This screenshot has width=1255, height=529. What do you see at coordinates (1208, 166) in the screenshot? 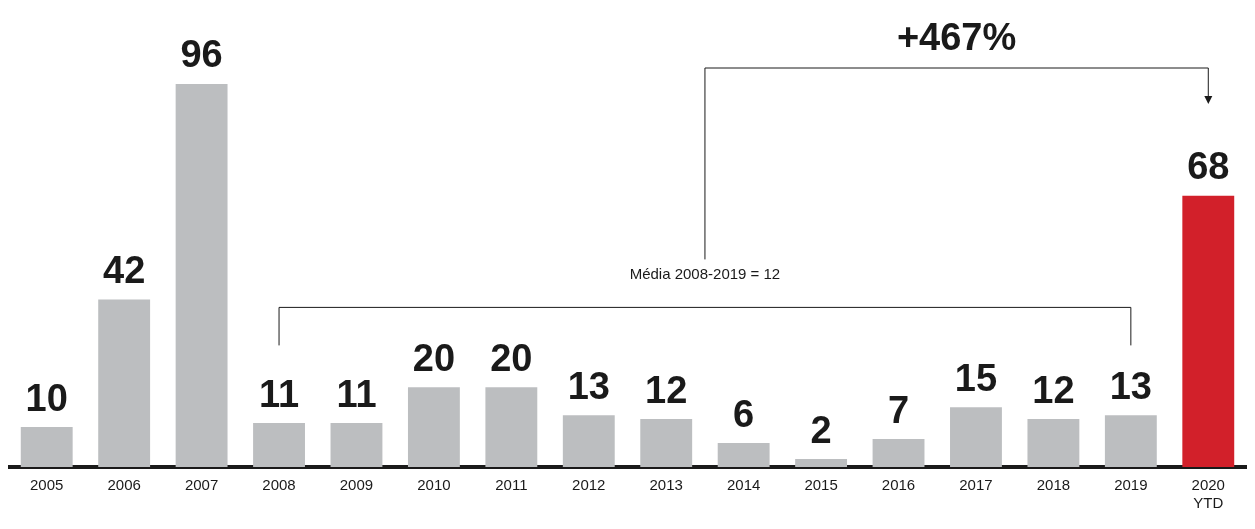
I see `data-label: 68` at bounding box center [1208, 166].